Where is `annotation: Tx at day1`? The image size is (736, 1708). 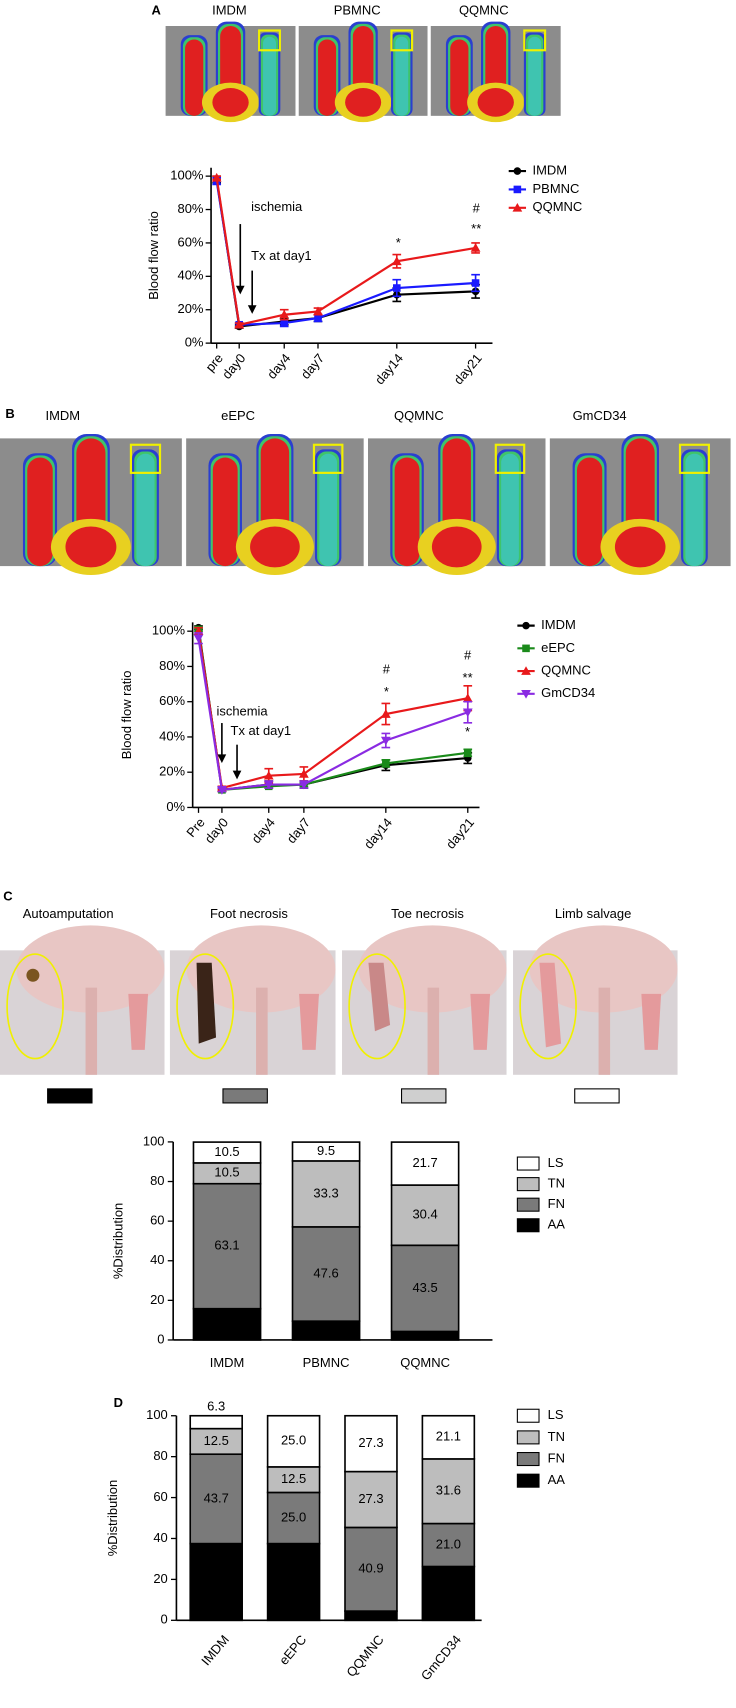
annotation: Tx at day1 is located at coordinates (281, 255).